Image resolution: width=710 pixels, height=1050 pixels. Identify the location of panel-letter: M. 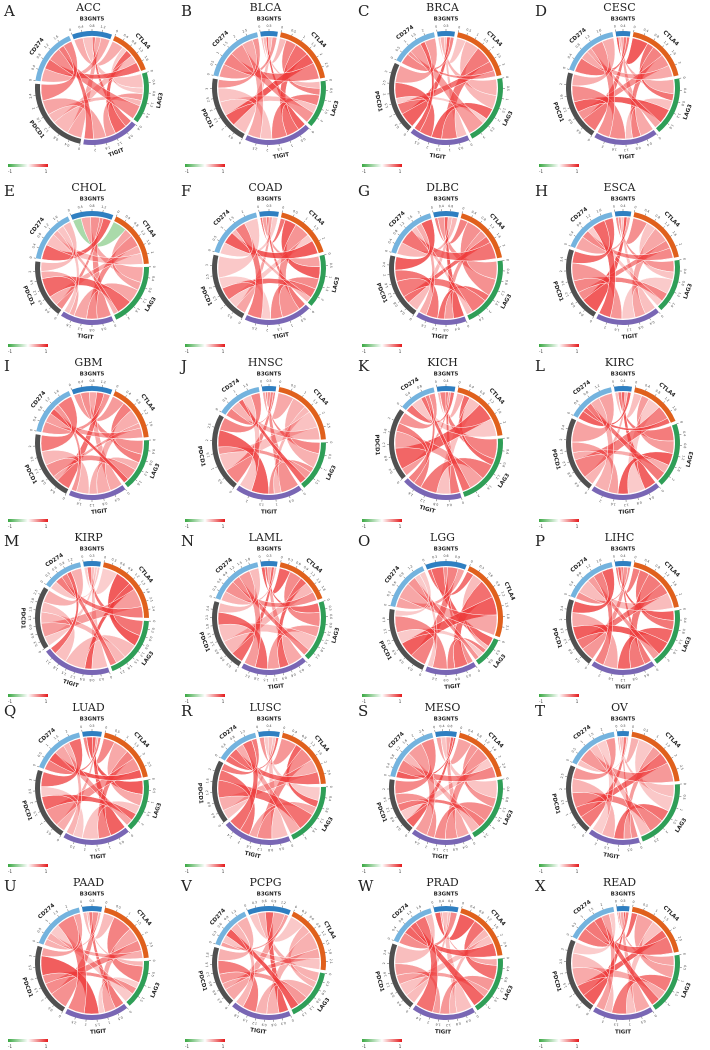
(12, 541).